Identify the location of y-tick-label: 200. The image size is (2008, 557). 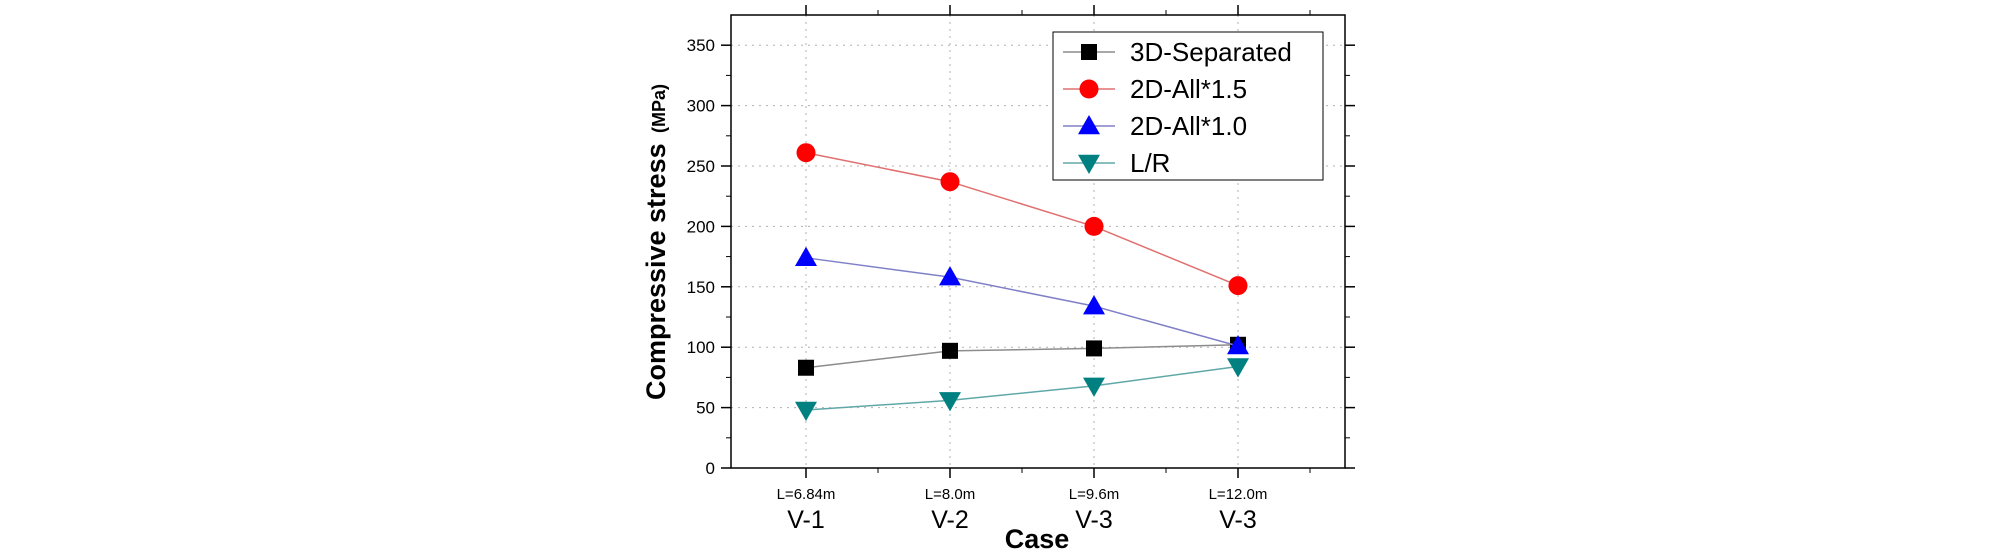
(701, 226).